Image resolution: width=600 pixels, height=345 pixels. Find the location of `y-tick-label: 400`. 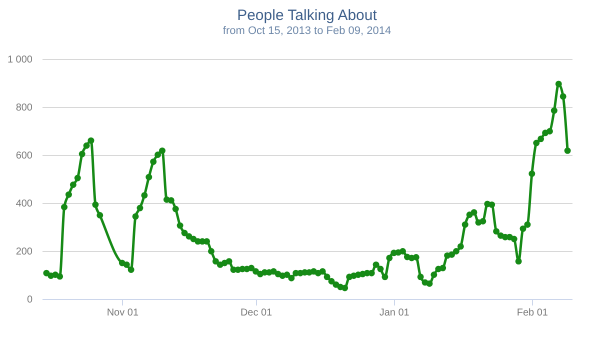

y-tick-label: 400 is located at coordinates (24, 204).